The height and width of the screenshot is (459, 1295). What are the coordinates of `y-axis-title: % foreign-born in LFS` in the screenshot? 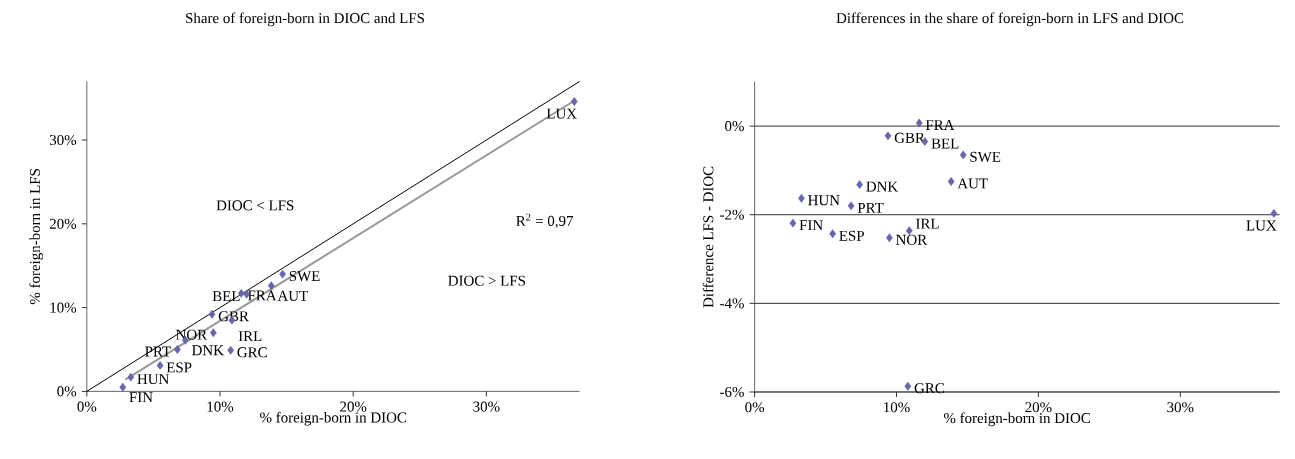 It's located at (36, 237).